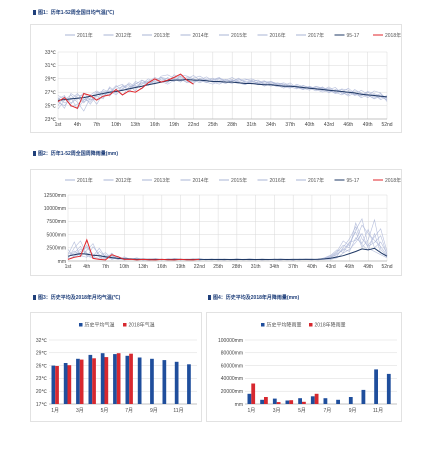 This screenshot has height=450, width=431. Describe the element at coordinates (57, 385) in the screenshot. I see `bar-2018年气温-1月` at that location.